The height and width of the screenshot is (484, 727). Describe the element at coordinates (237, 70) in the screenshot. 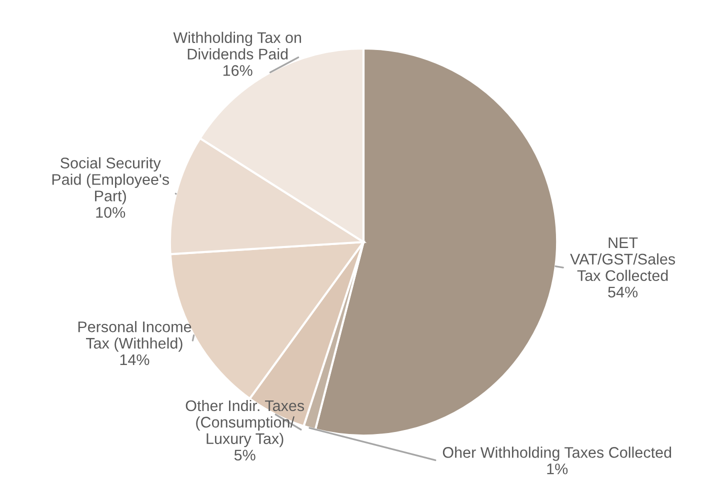

I see `data-label: 16%` at that location.